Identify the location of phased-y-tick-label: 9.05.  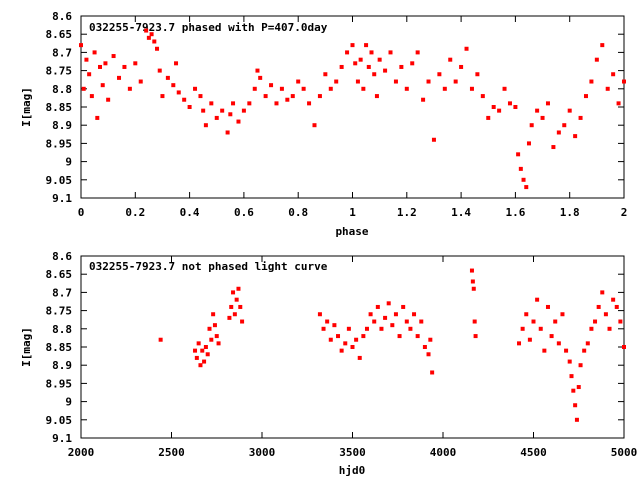
(59, 180).